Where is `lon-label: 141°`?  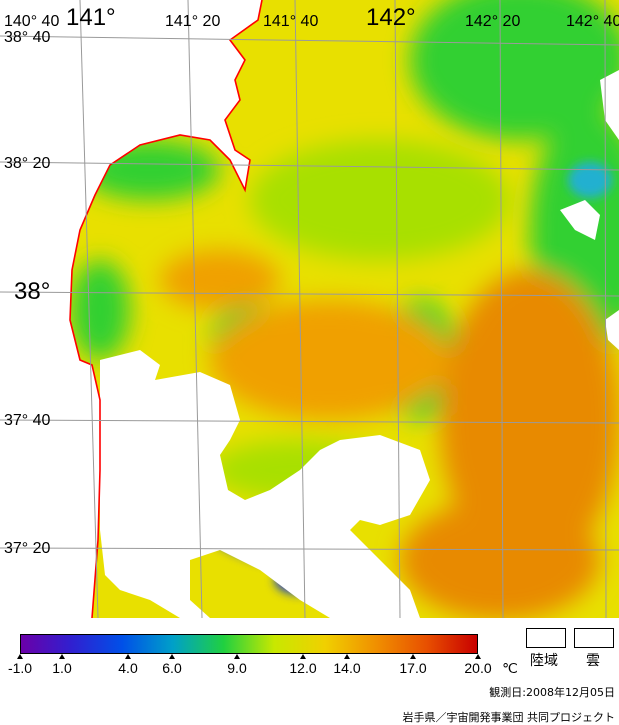
lon-label: 141° is located at coordinates (91, 17).